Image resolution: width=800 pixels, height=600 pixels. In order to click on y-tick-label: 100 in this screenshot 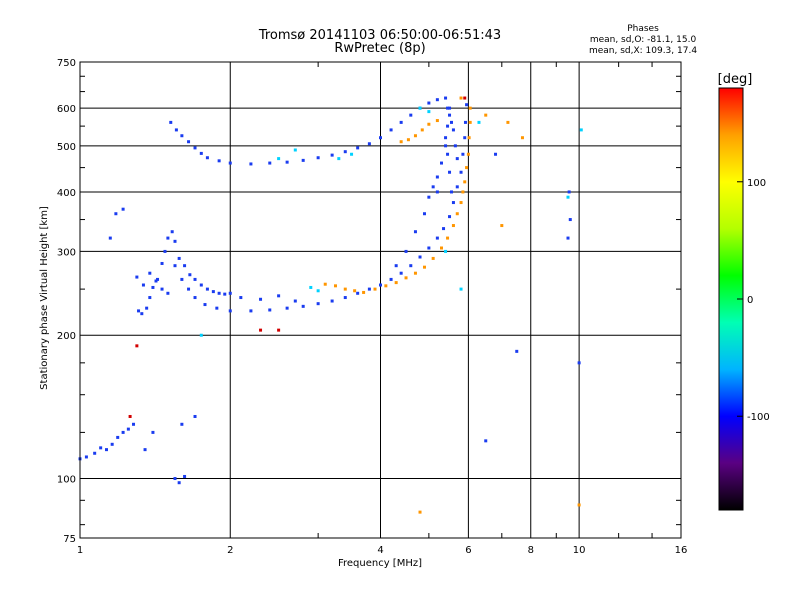, I will do `click(66, 480)`.